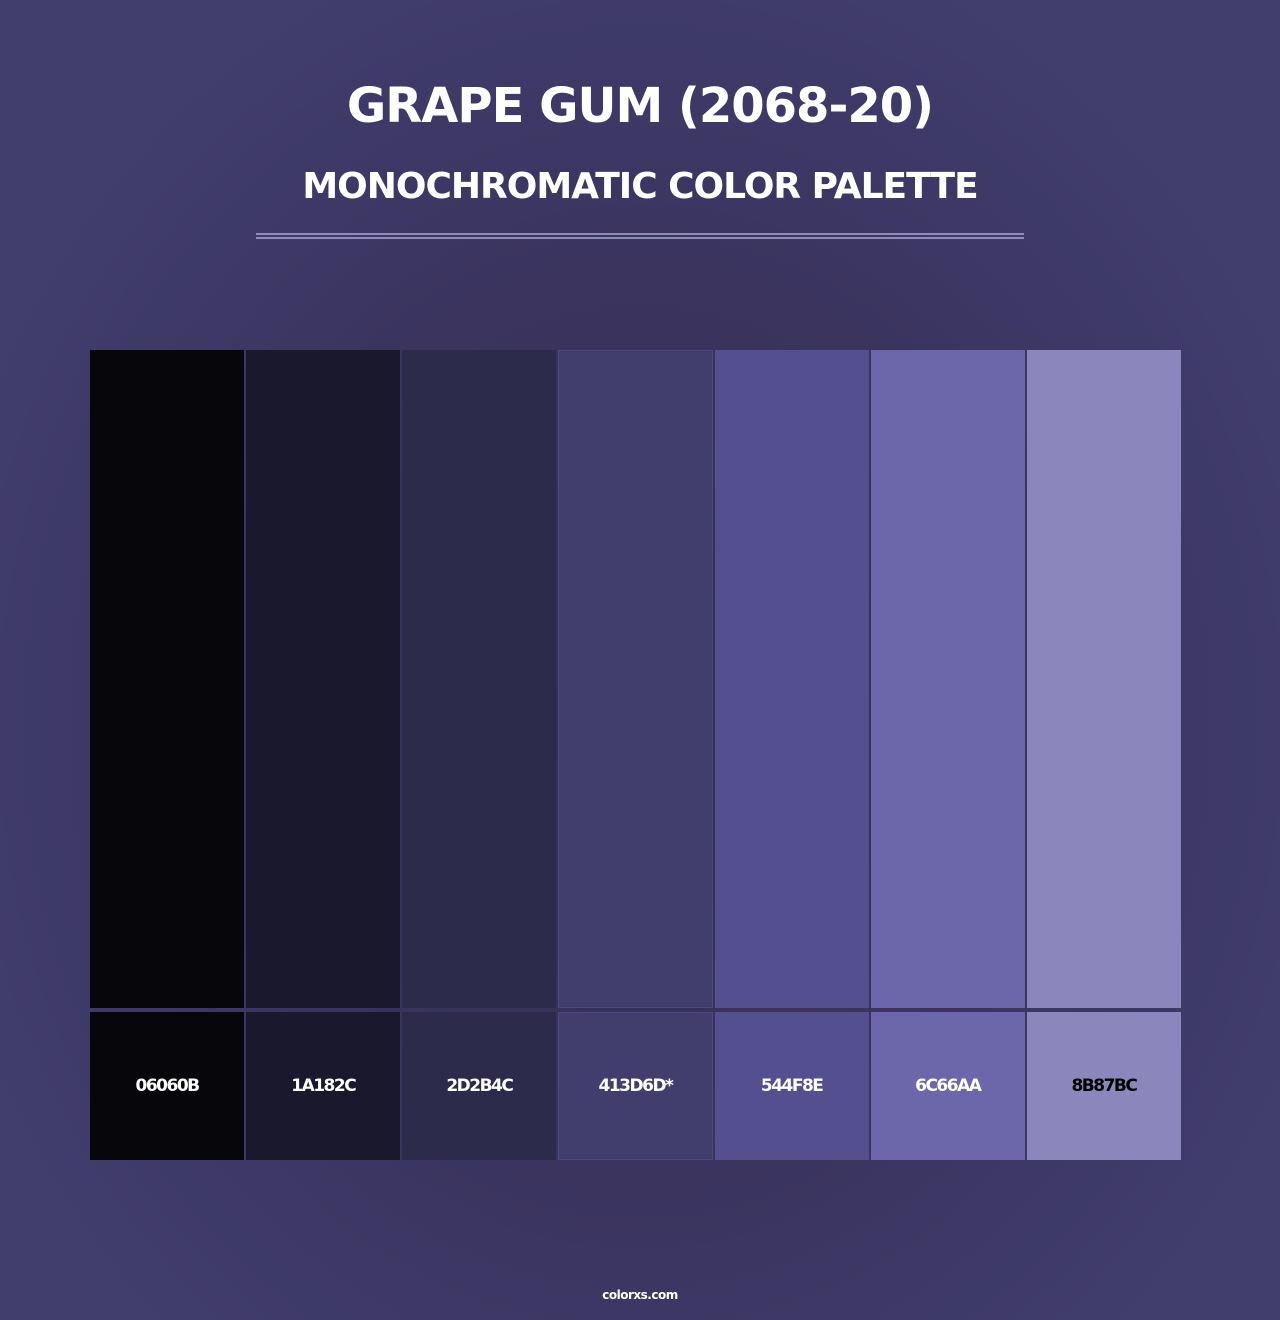 This screenshot has width=1280, height=1320. Describe the element at coordinates (640, 186) in the screenshot. I see `page-subtitle: MONOCHROMATIC COLOR PALETTE` at that location.